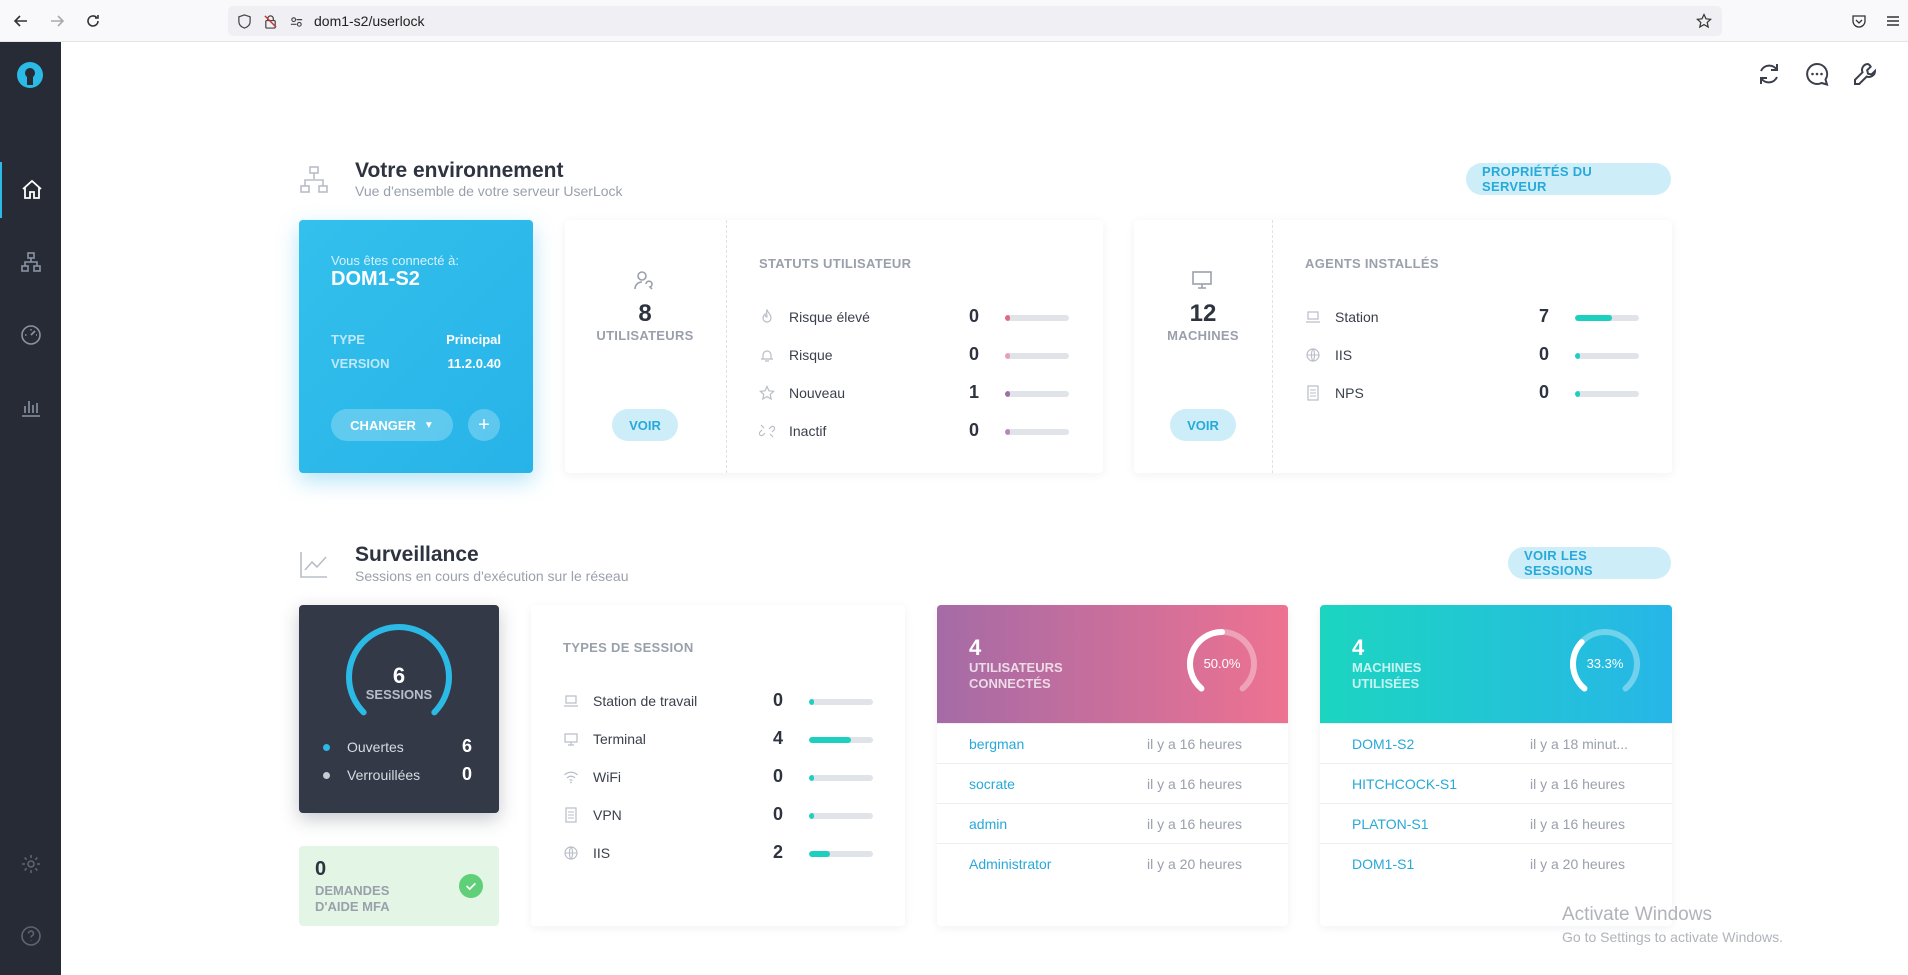  I want to click on locked-value: 0, so click(467, 774).